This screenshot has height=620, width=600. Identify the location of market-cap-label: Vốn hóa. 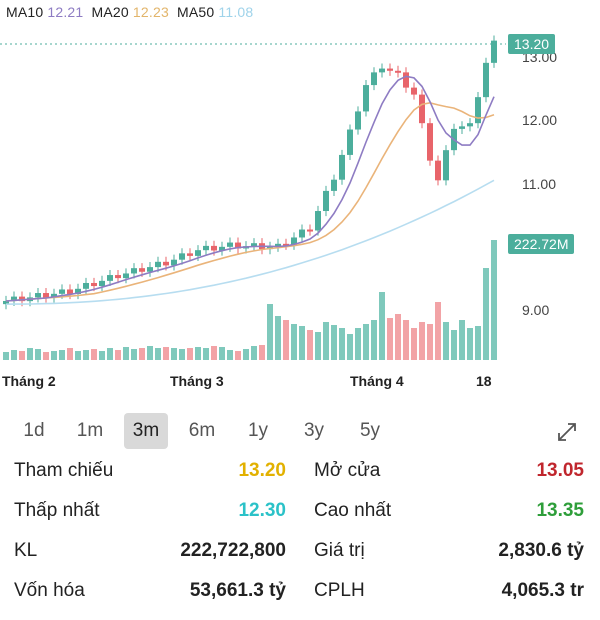
(49, 590).